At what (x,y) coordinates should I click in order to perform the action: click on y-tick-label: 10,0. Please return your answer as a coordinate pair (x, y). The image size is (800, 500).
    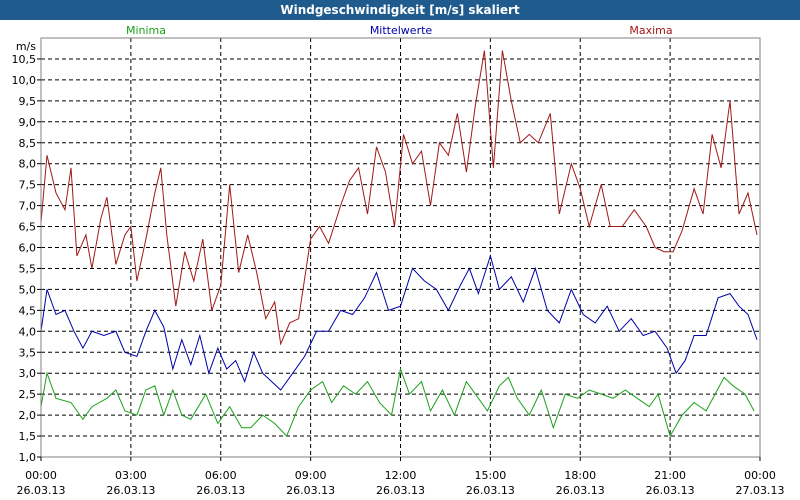
    Looking at the image, I should click on (24, 80).